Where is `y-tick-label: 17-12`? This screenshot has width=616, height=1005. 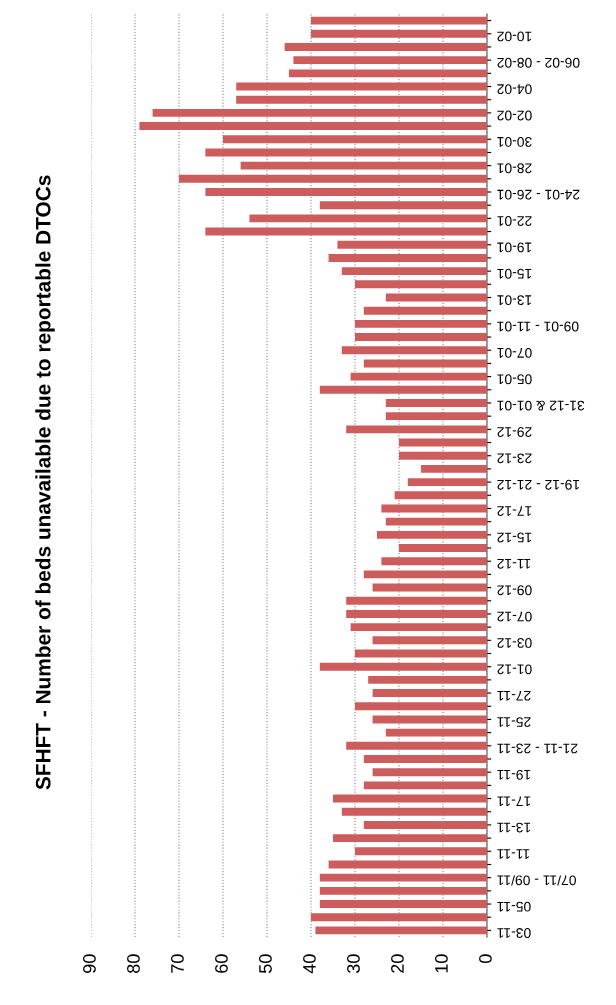
y-tick-label: 17-12 is located at coordinates (514, 511).